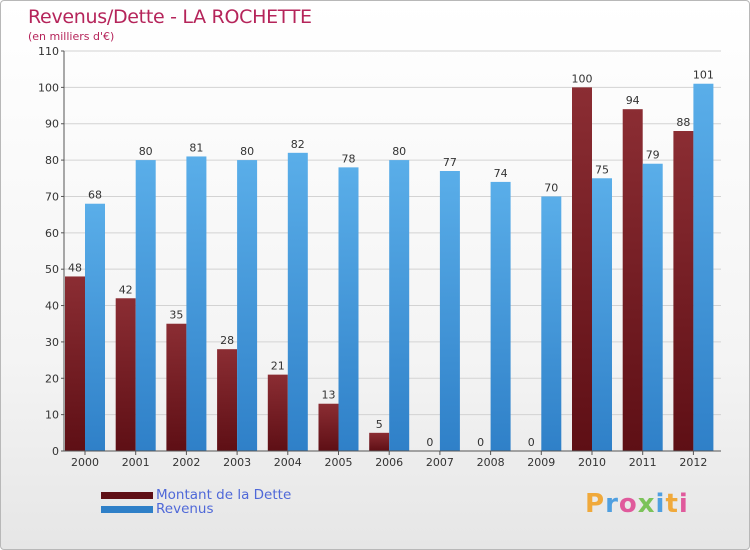 This screenshot has width=750, height=550. Describe the element at coordinates (298, 144) in the screenshot. I see `data-label-revenue: 82` at that location.